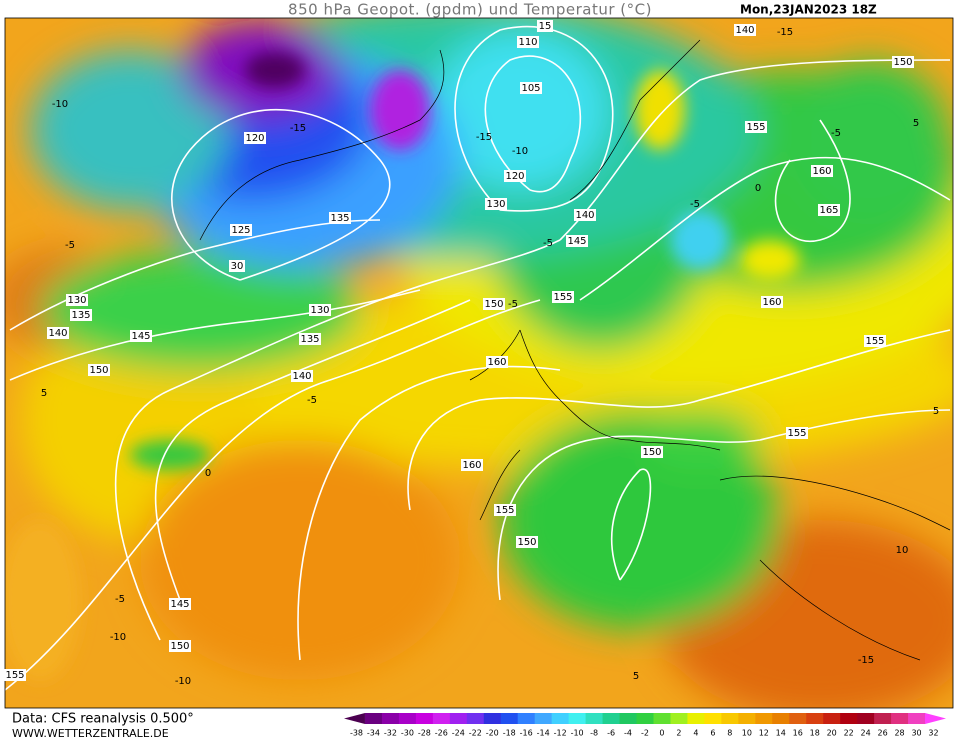  Describe the element at coordinates (526, 733) in the screenshot. I see `legend-label: -16` at that location.